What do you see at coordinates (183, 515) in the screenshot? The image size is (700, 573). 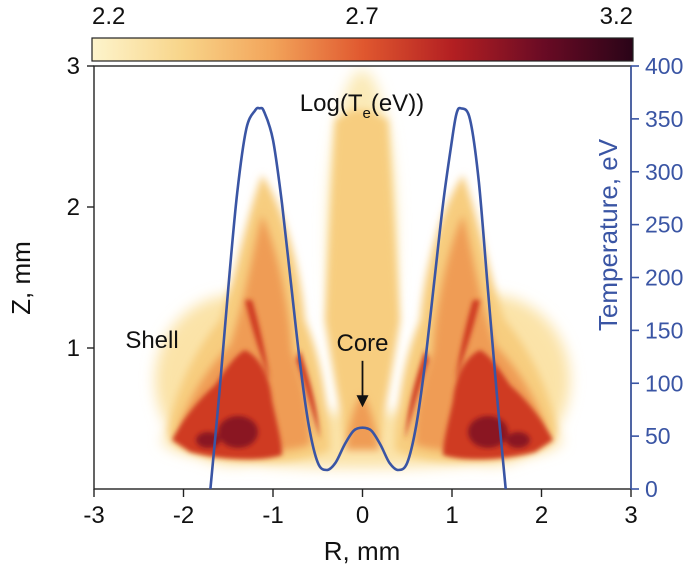 I see `x-tick-label: -2` at bounding box center [183, 515].